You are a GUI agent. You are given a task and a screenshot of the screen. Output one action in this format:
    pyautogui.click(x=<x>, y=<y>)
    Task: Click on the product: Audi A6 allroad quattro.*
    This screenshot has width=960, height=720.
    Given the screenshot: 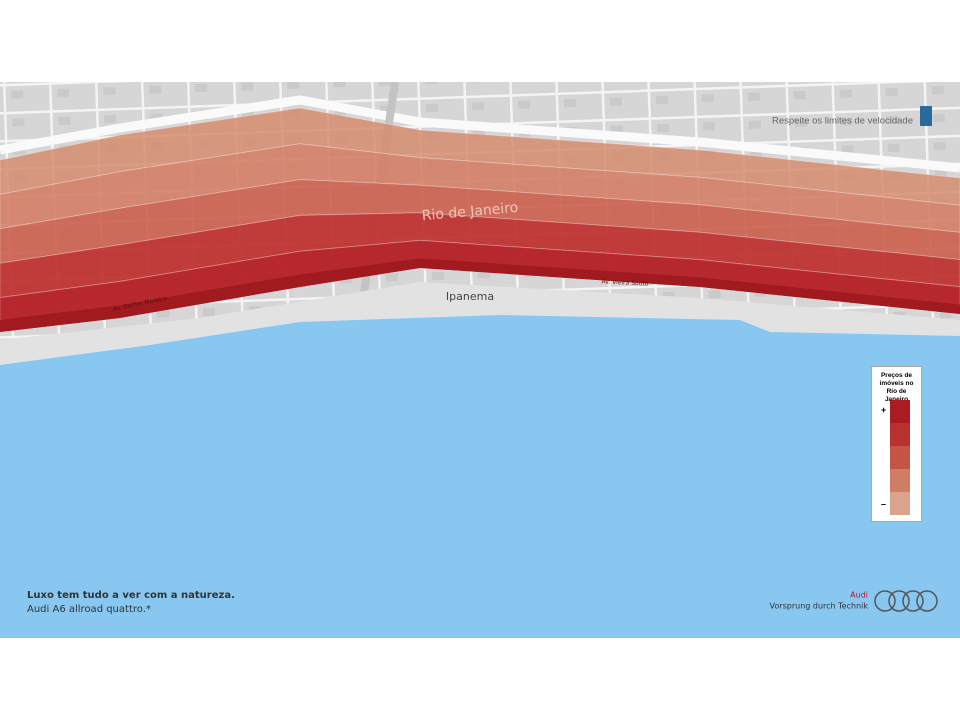 What is the action you would take?
    pyautogui.click(x=89, y=609)
    